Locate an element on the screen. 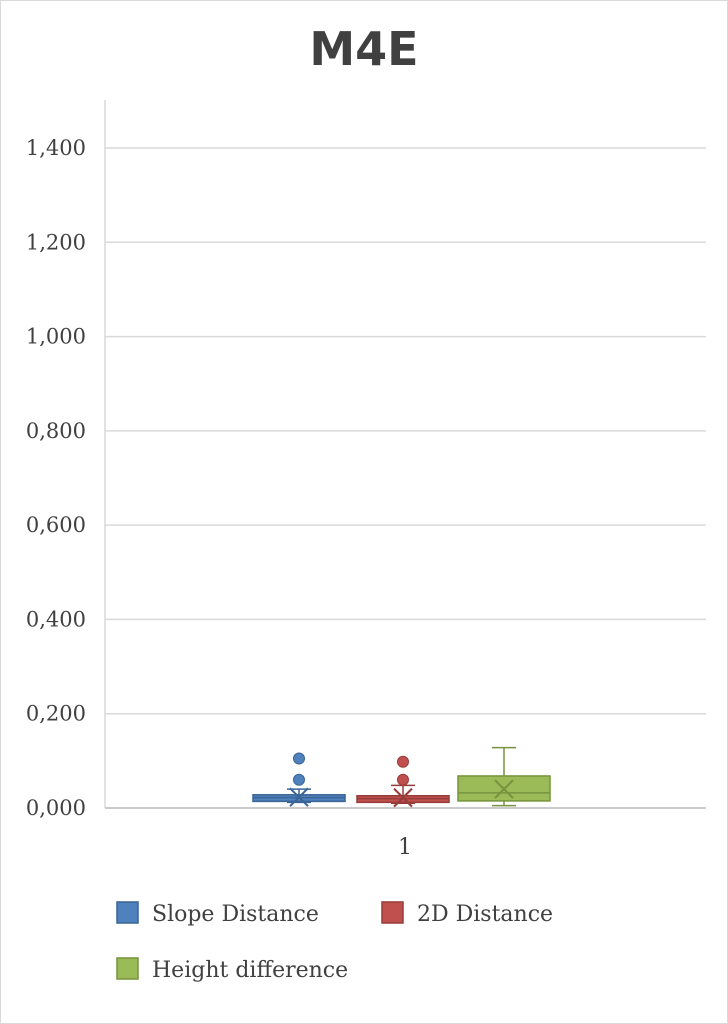 This screenshot has height=1024, width=728. legend-label: Slope Distance is located at coordinates (235, 914).